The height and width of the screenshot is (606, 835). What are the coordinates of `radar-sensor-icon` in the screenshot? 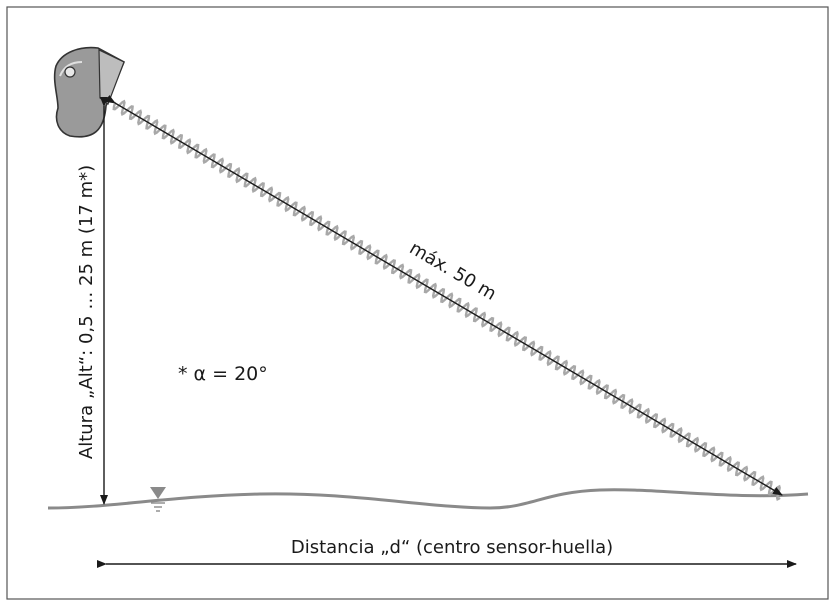 It's located at (89, 92).